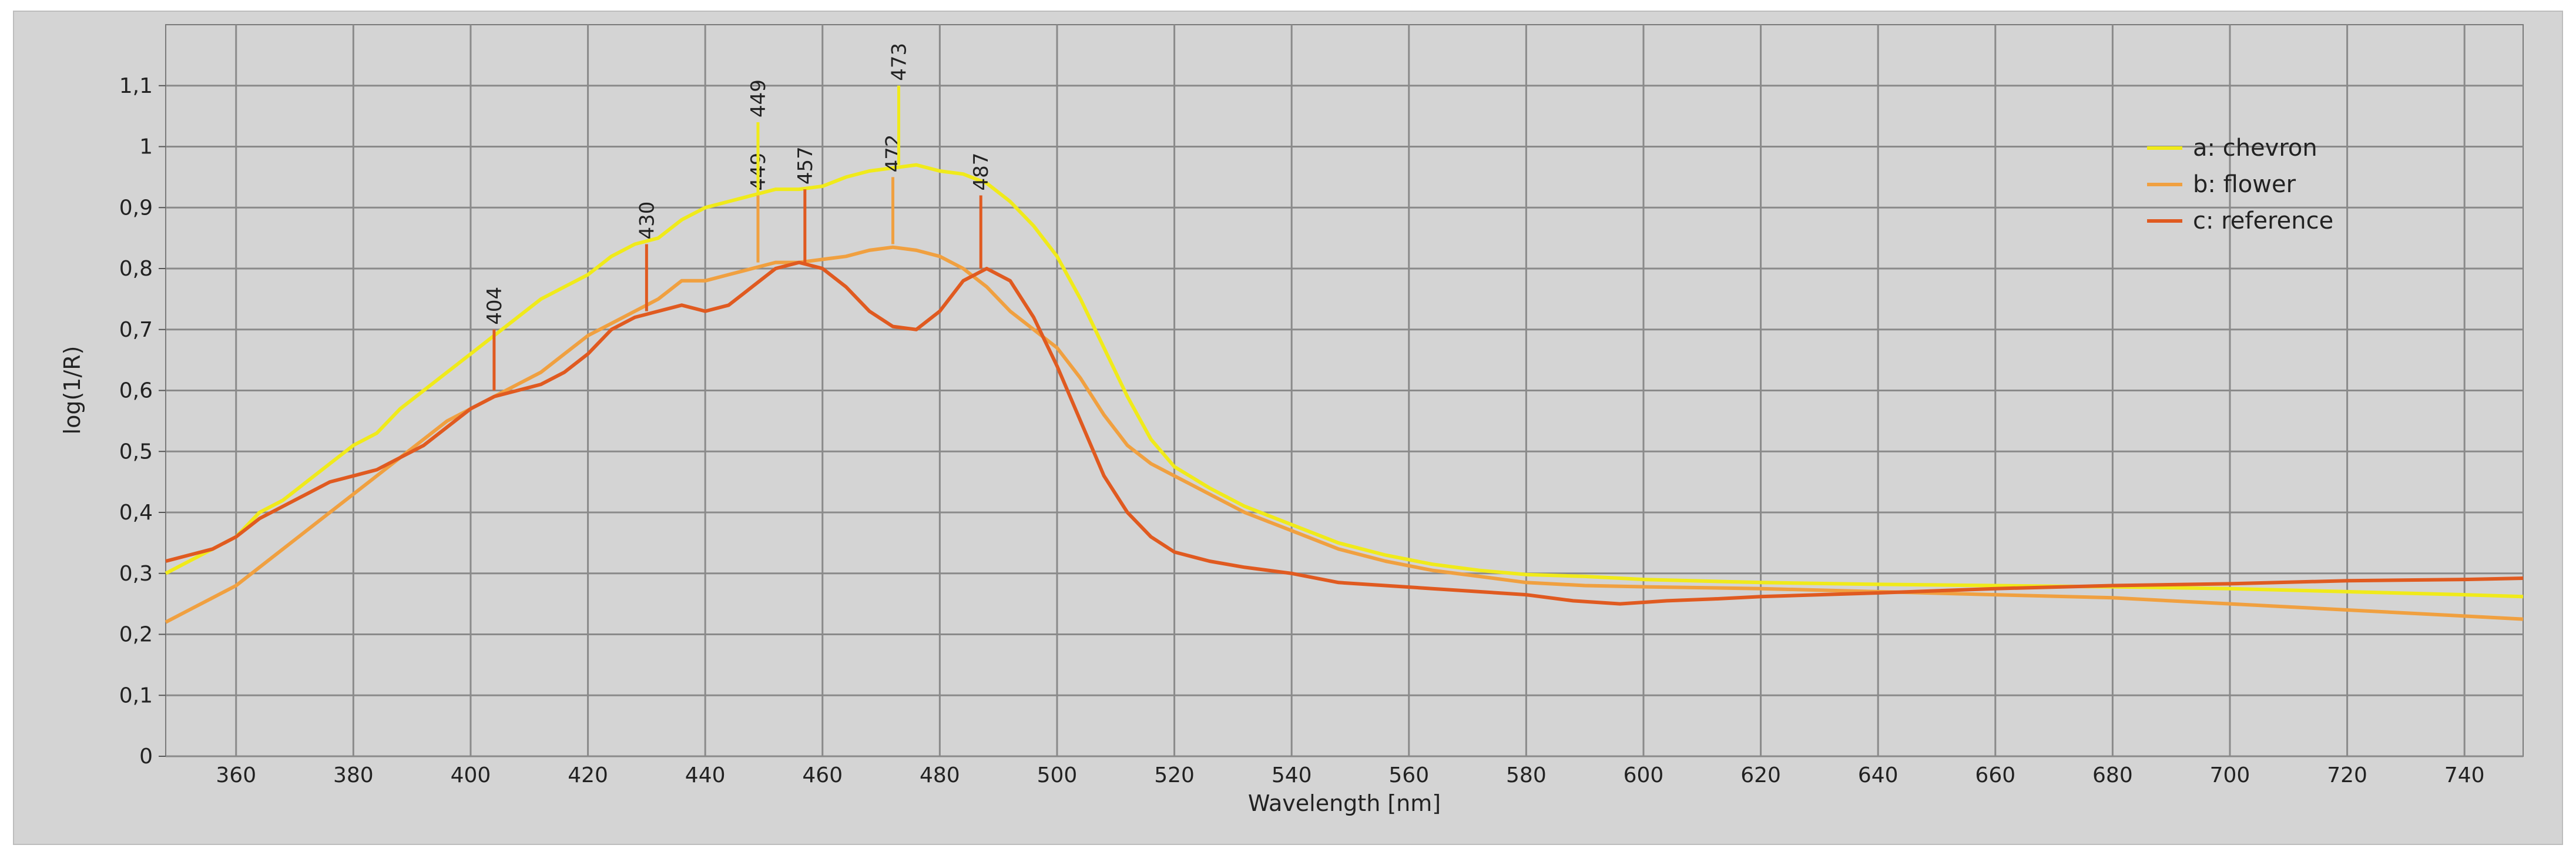  I want to click on y-tick-label: 0,1, so click(136, 695).